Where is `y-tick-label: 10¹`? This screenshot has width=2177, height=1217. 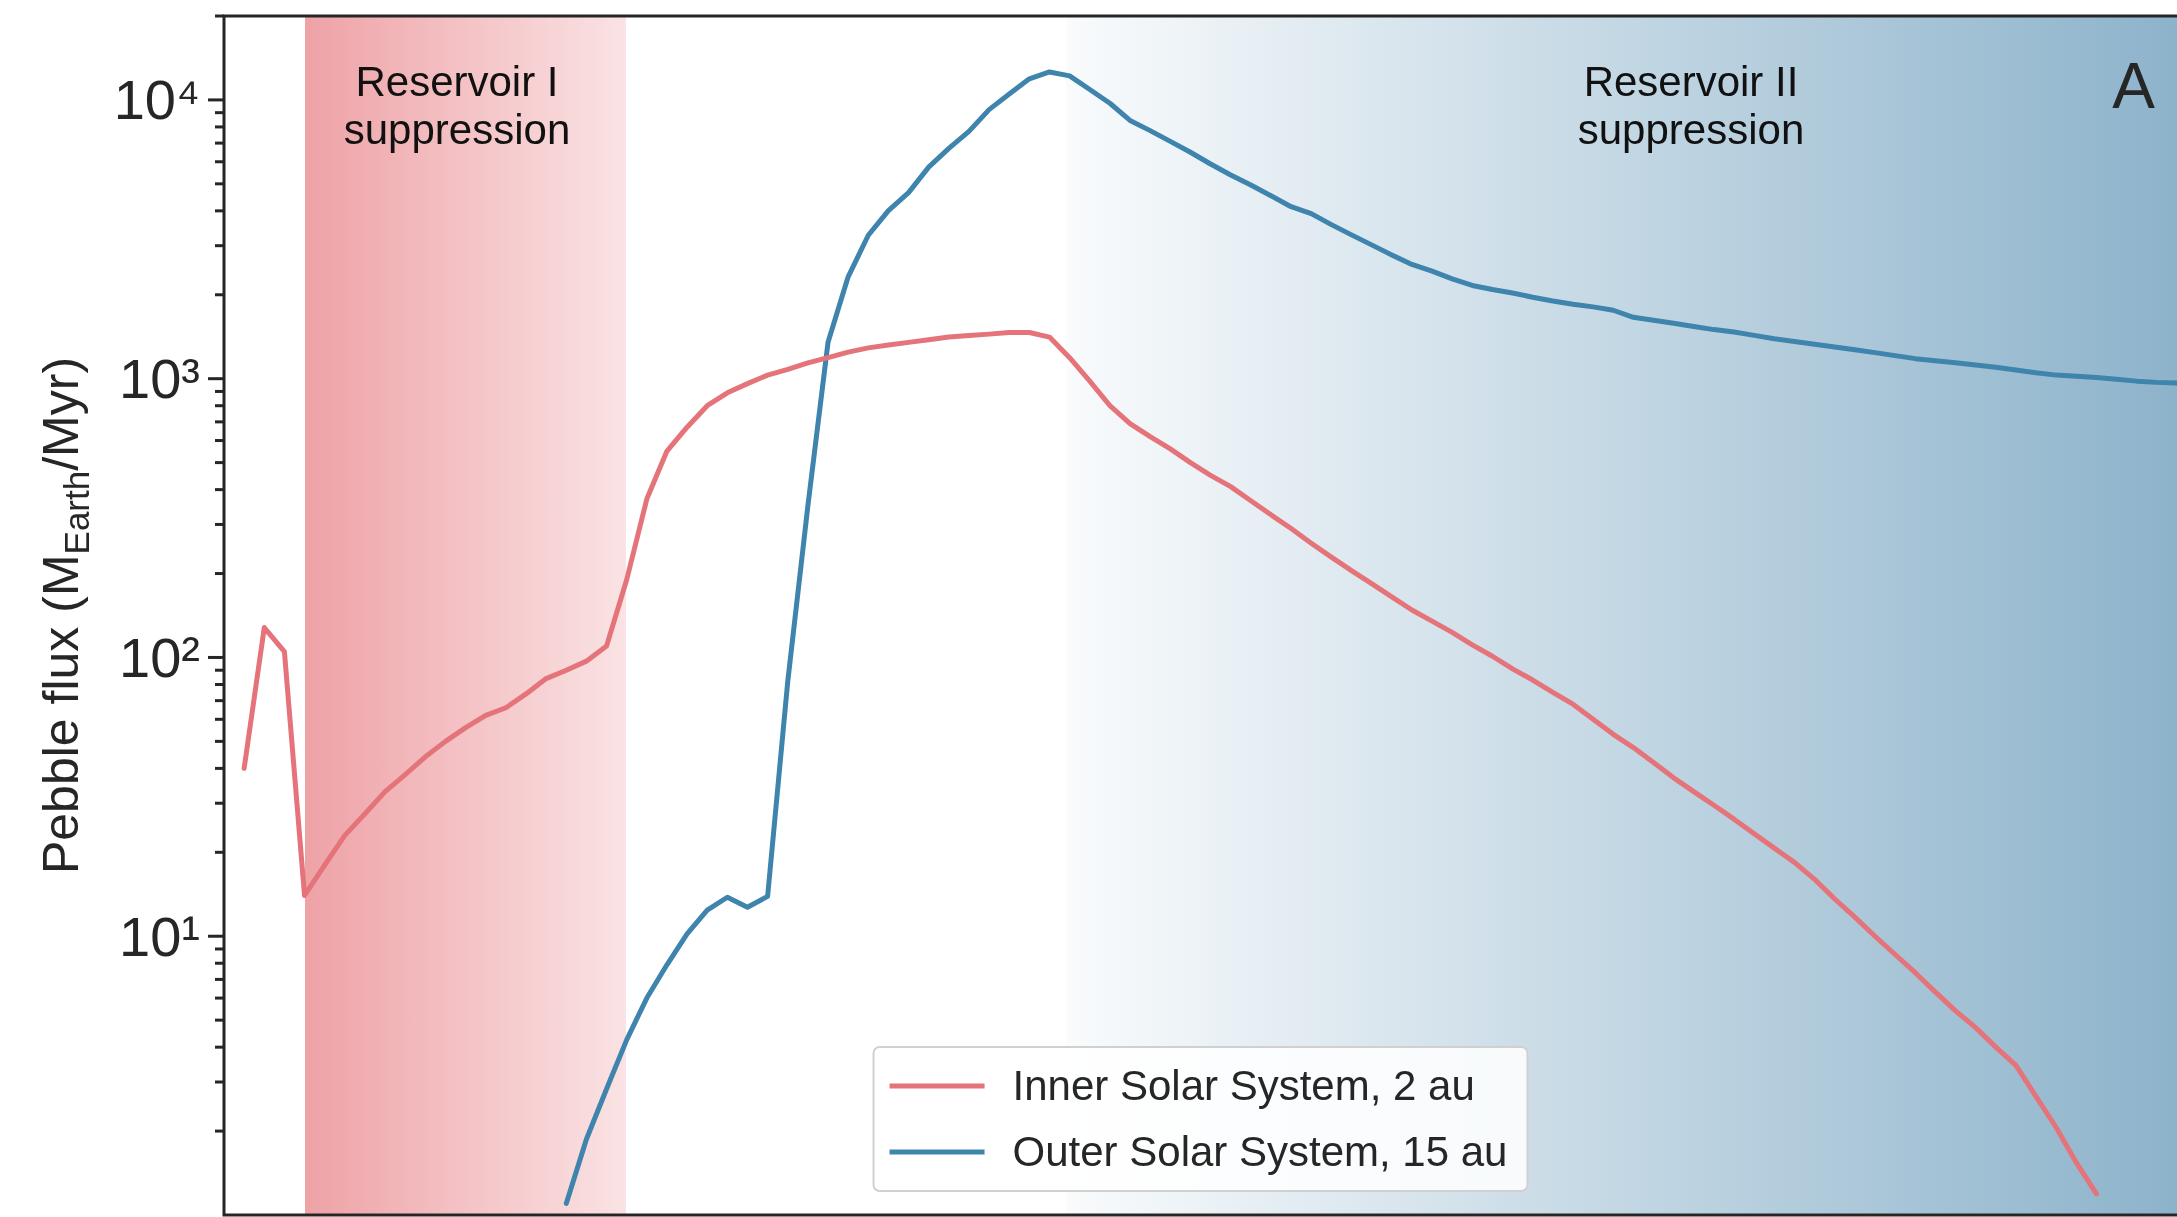
y-tick-label: 10¹ is located at coordinates (159, 936).